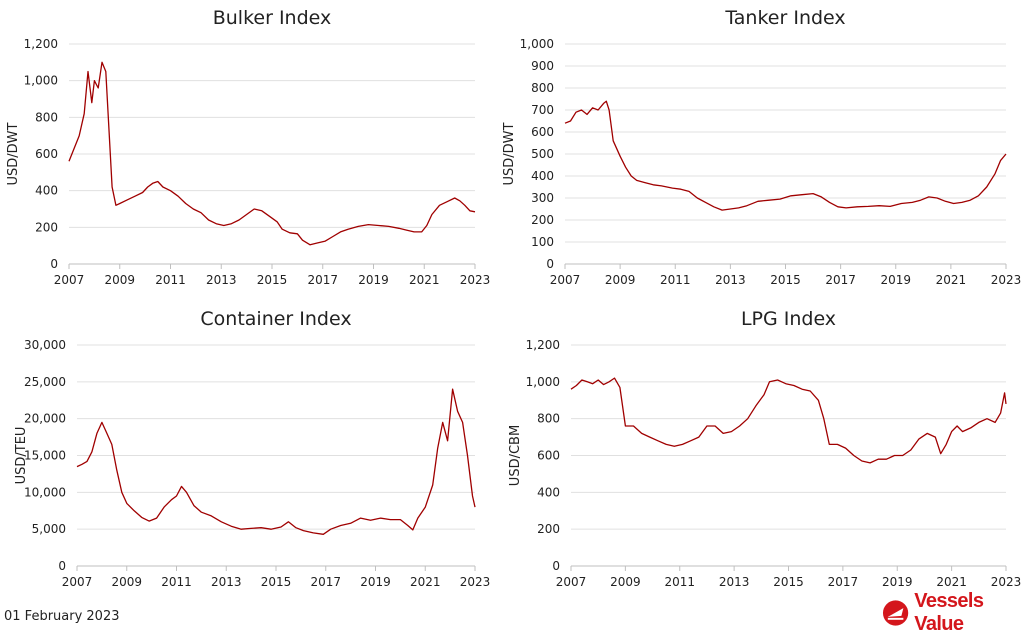 Image resolution: width=1034 pixels, height=636 pixels. What do you see at coordinates (62, 616) in the screenshot?
I see `report-date: 01 February 2023` at bounding box center [62, 616].